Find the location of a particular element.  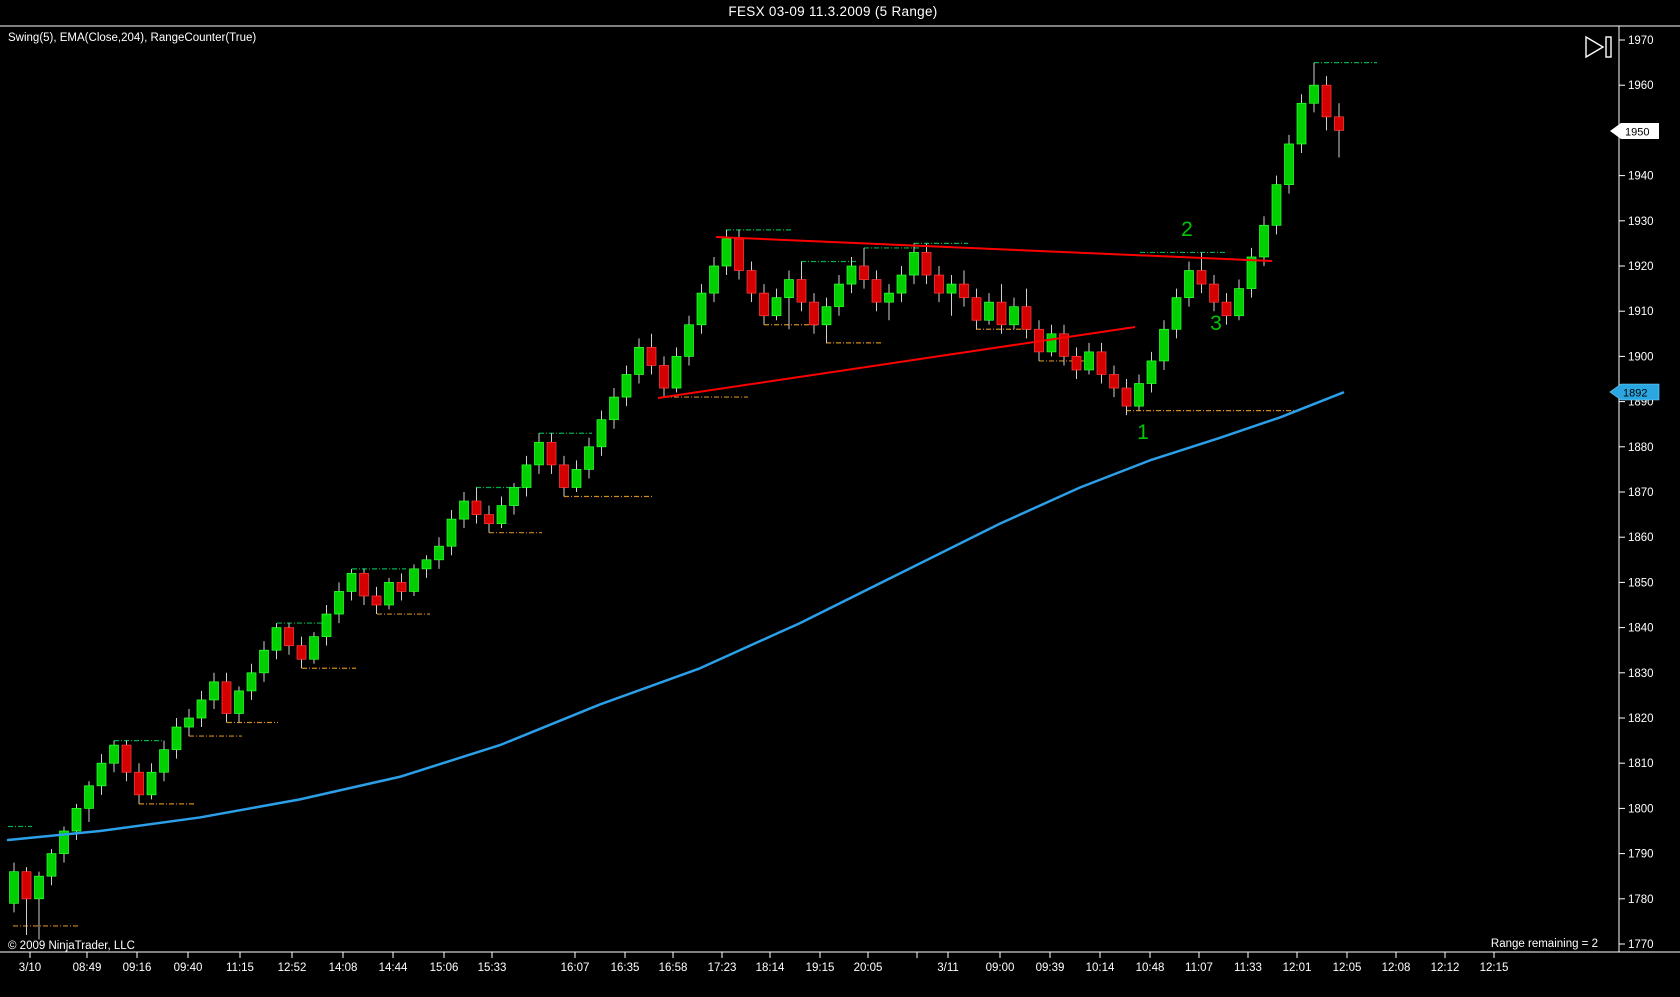

x-axis-tick-label: 16:35 is located at coordinates (625, 968).